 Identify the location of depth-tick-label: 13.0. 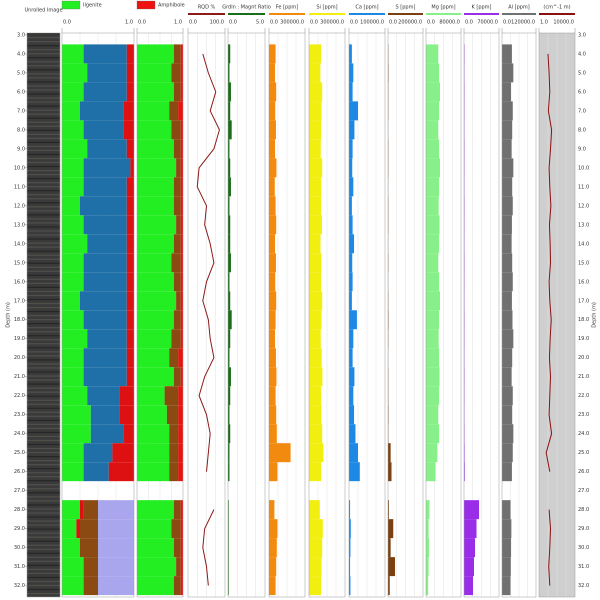
(583, 225).